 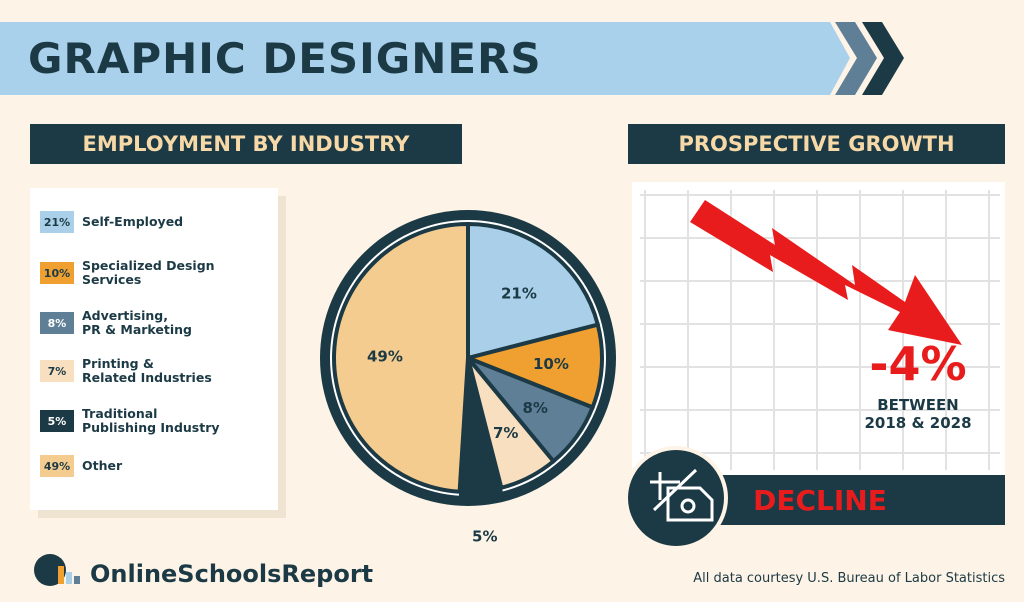 I want to click on legend-label: Printing & Related Industries, so click(x=147, y=370).